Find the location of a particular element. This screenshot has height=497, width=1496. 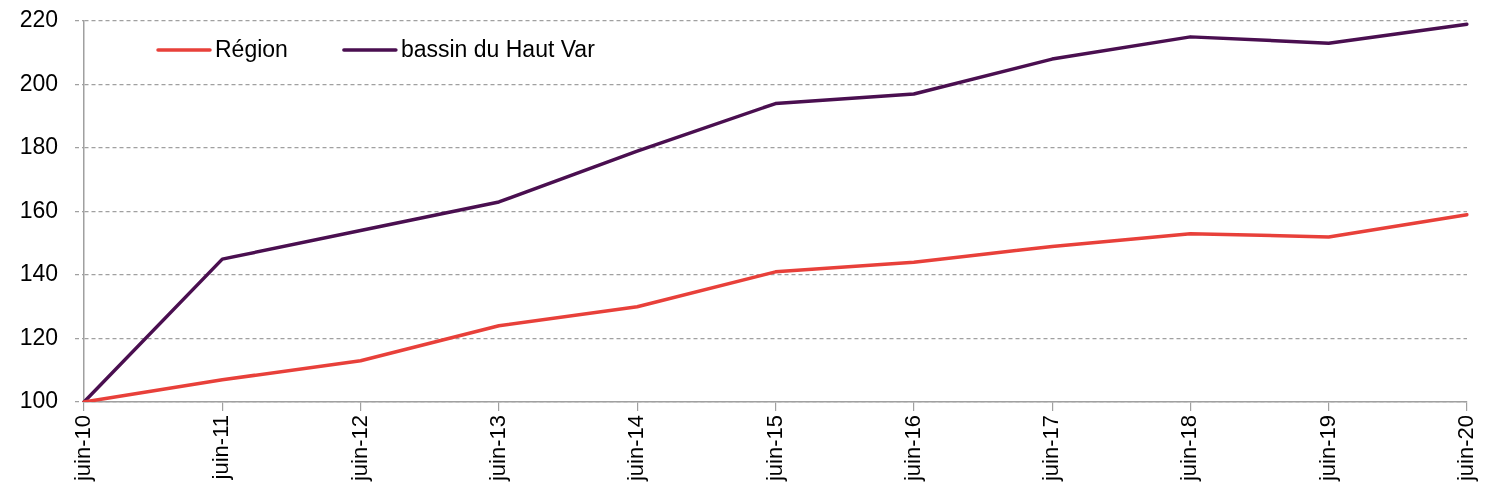

y-tick-label: 160 is located at coordinates (38, 209).